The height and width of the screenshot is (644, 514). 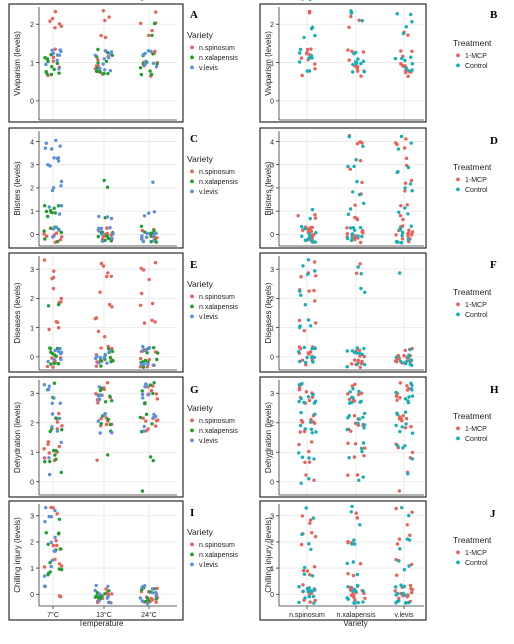 What do you see at coordinates (476, 305) in the screenshot?
I see `legend-entry: 1-MCP` at bounding box center [476, 305].